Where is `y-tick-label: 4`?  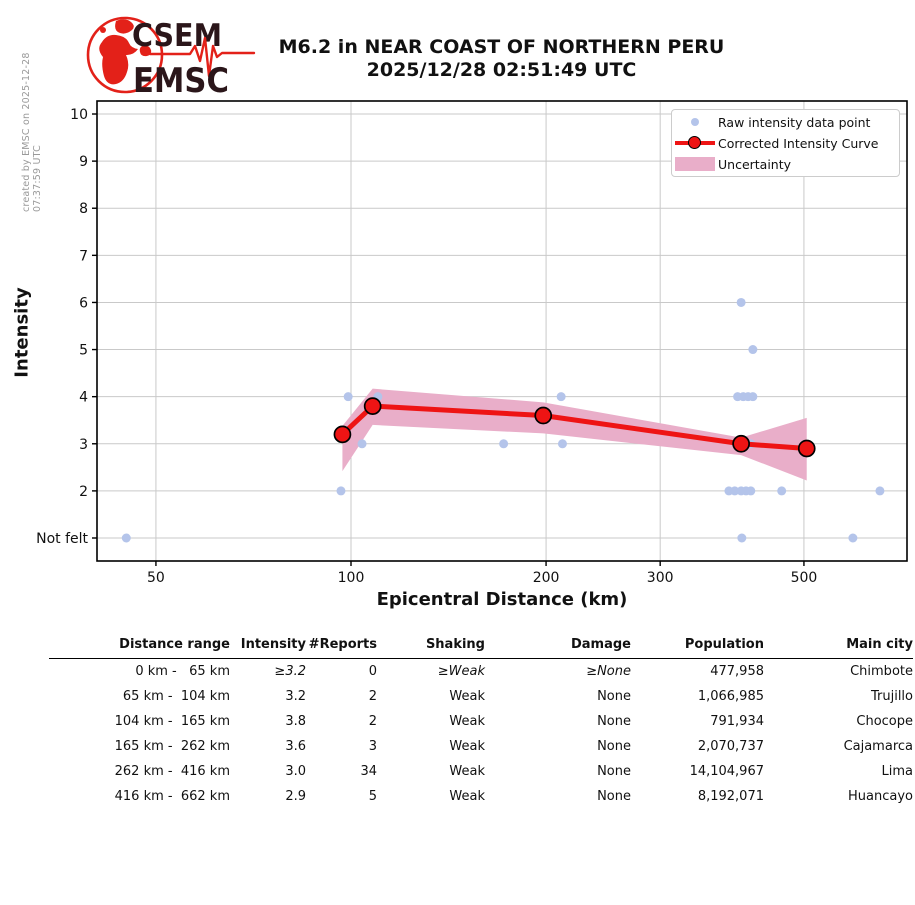 y-tick-label: 4 is located at coordinates (83, 398).